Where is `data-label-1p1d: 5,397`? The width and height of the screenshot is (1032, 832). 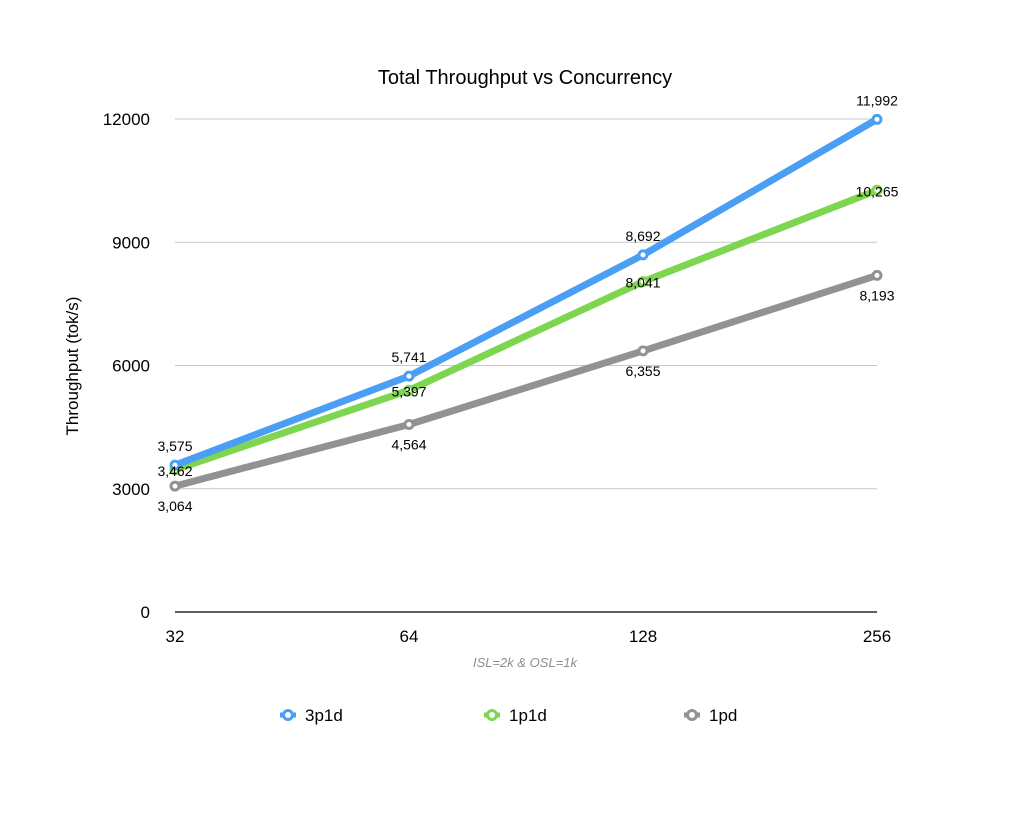 data-label-1p1d: 5,397 is located at coordinates (408, 391).